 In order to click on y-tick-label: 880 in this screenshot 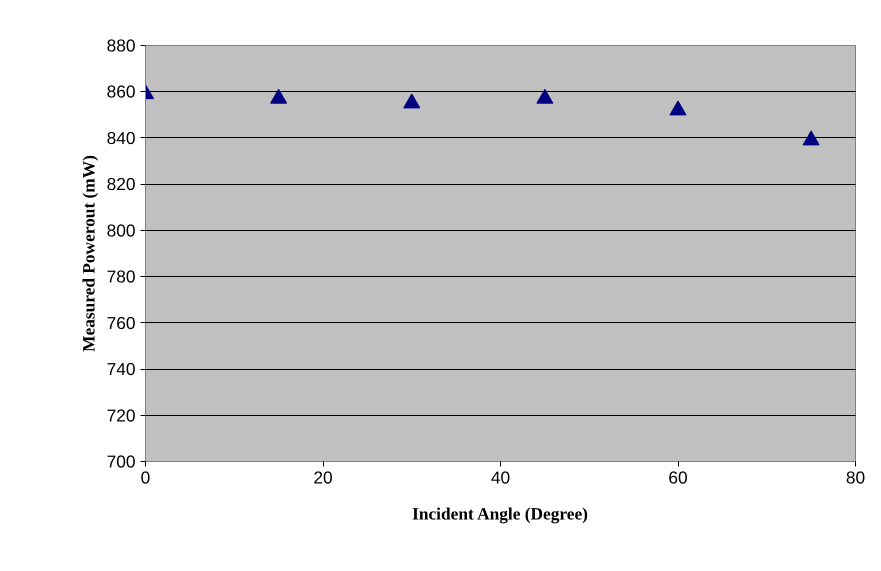, I will do `click(121, 46)`.